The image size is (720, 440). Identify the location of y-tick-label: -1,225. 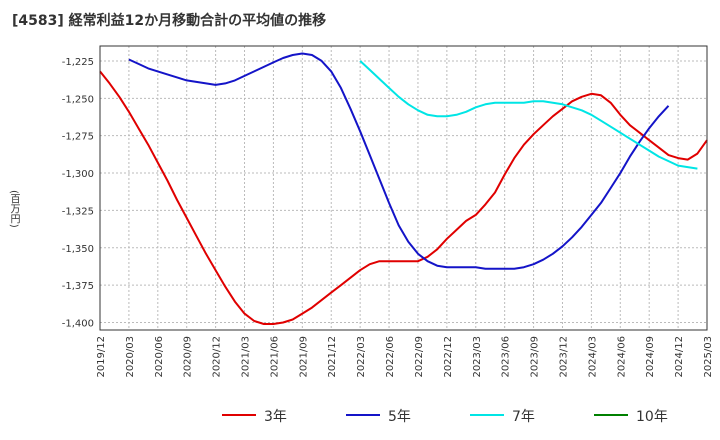
(78, 62).